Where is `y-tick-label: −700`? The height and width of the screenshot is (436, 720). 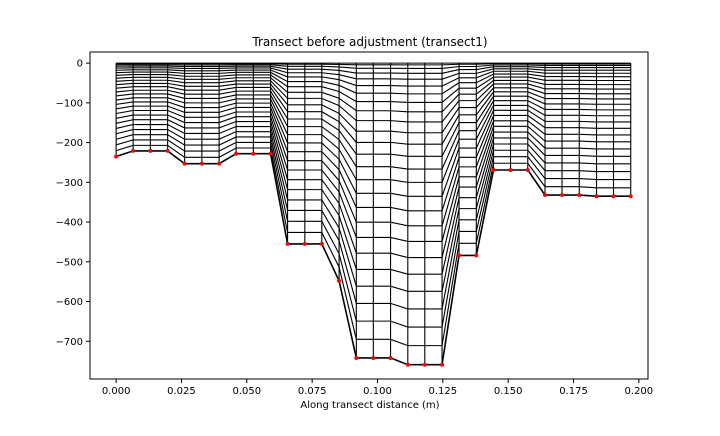 y-tick-label: −700 is located at coordinates (69, 342).